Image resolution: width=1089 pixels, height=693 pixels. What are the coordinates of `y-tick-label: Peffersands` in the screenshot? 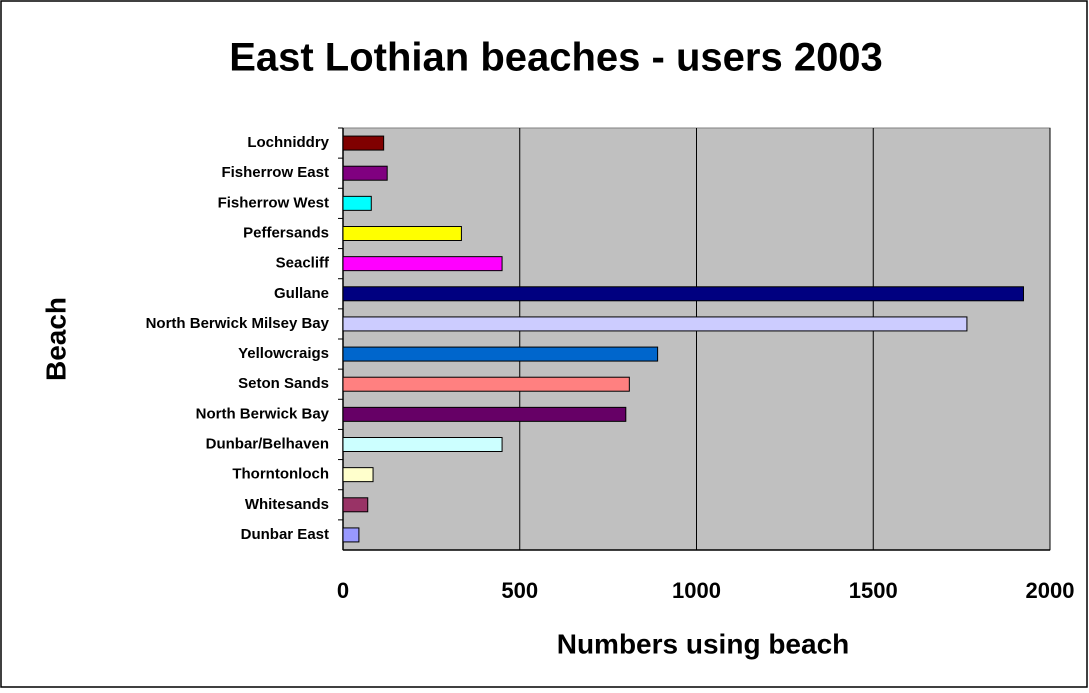 It's located at (286, 232).